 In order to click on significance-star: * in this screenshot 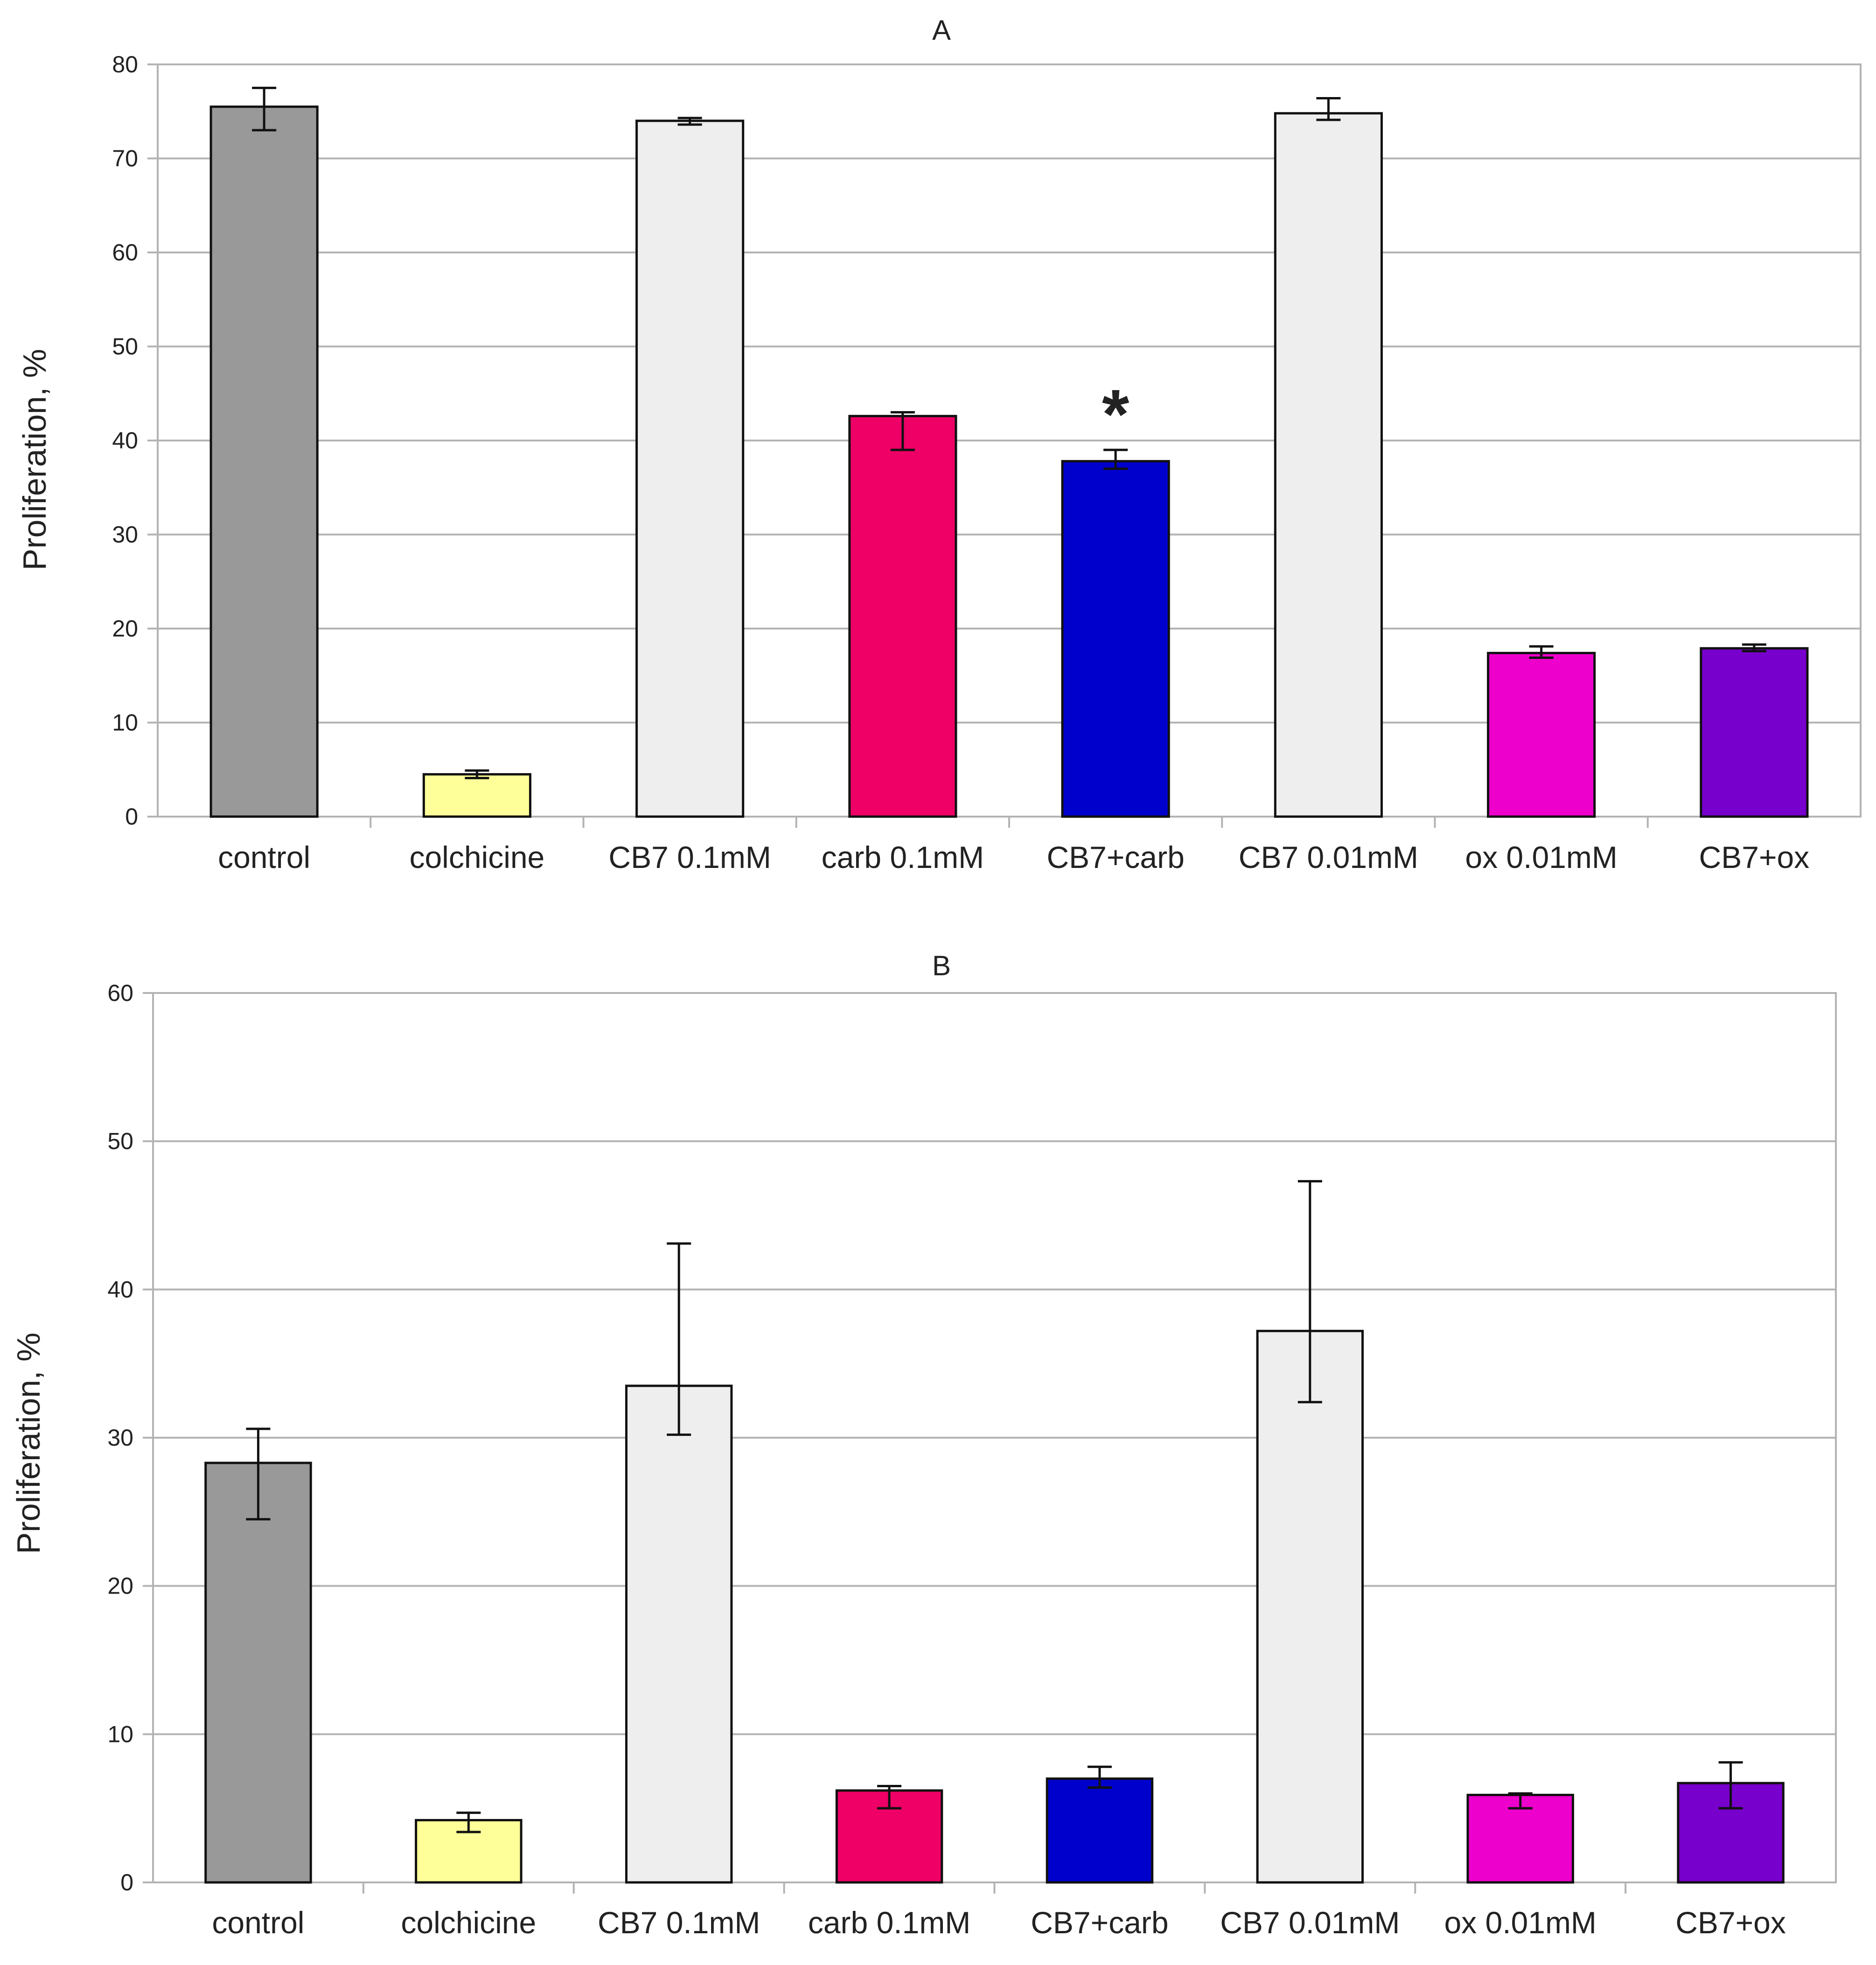, I will do `click(1116, 414)`.